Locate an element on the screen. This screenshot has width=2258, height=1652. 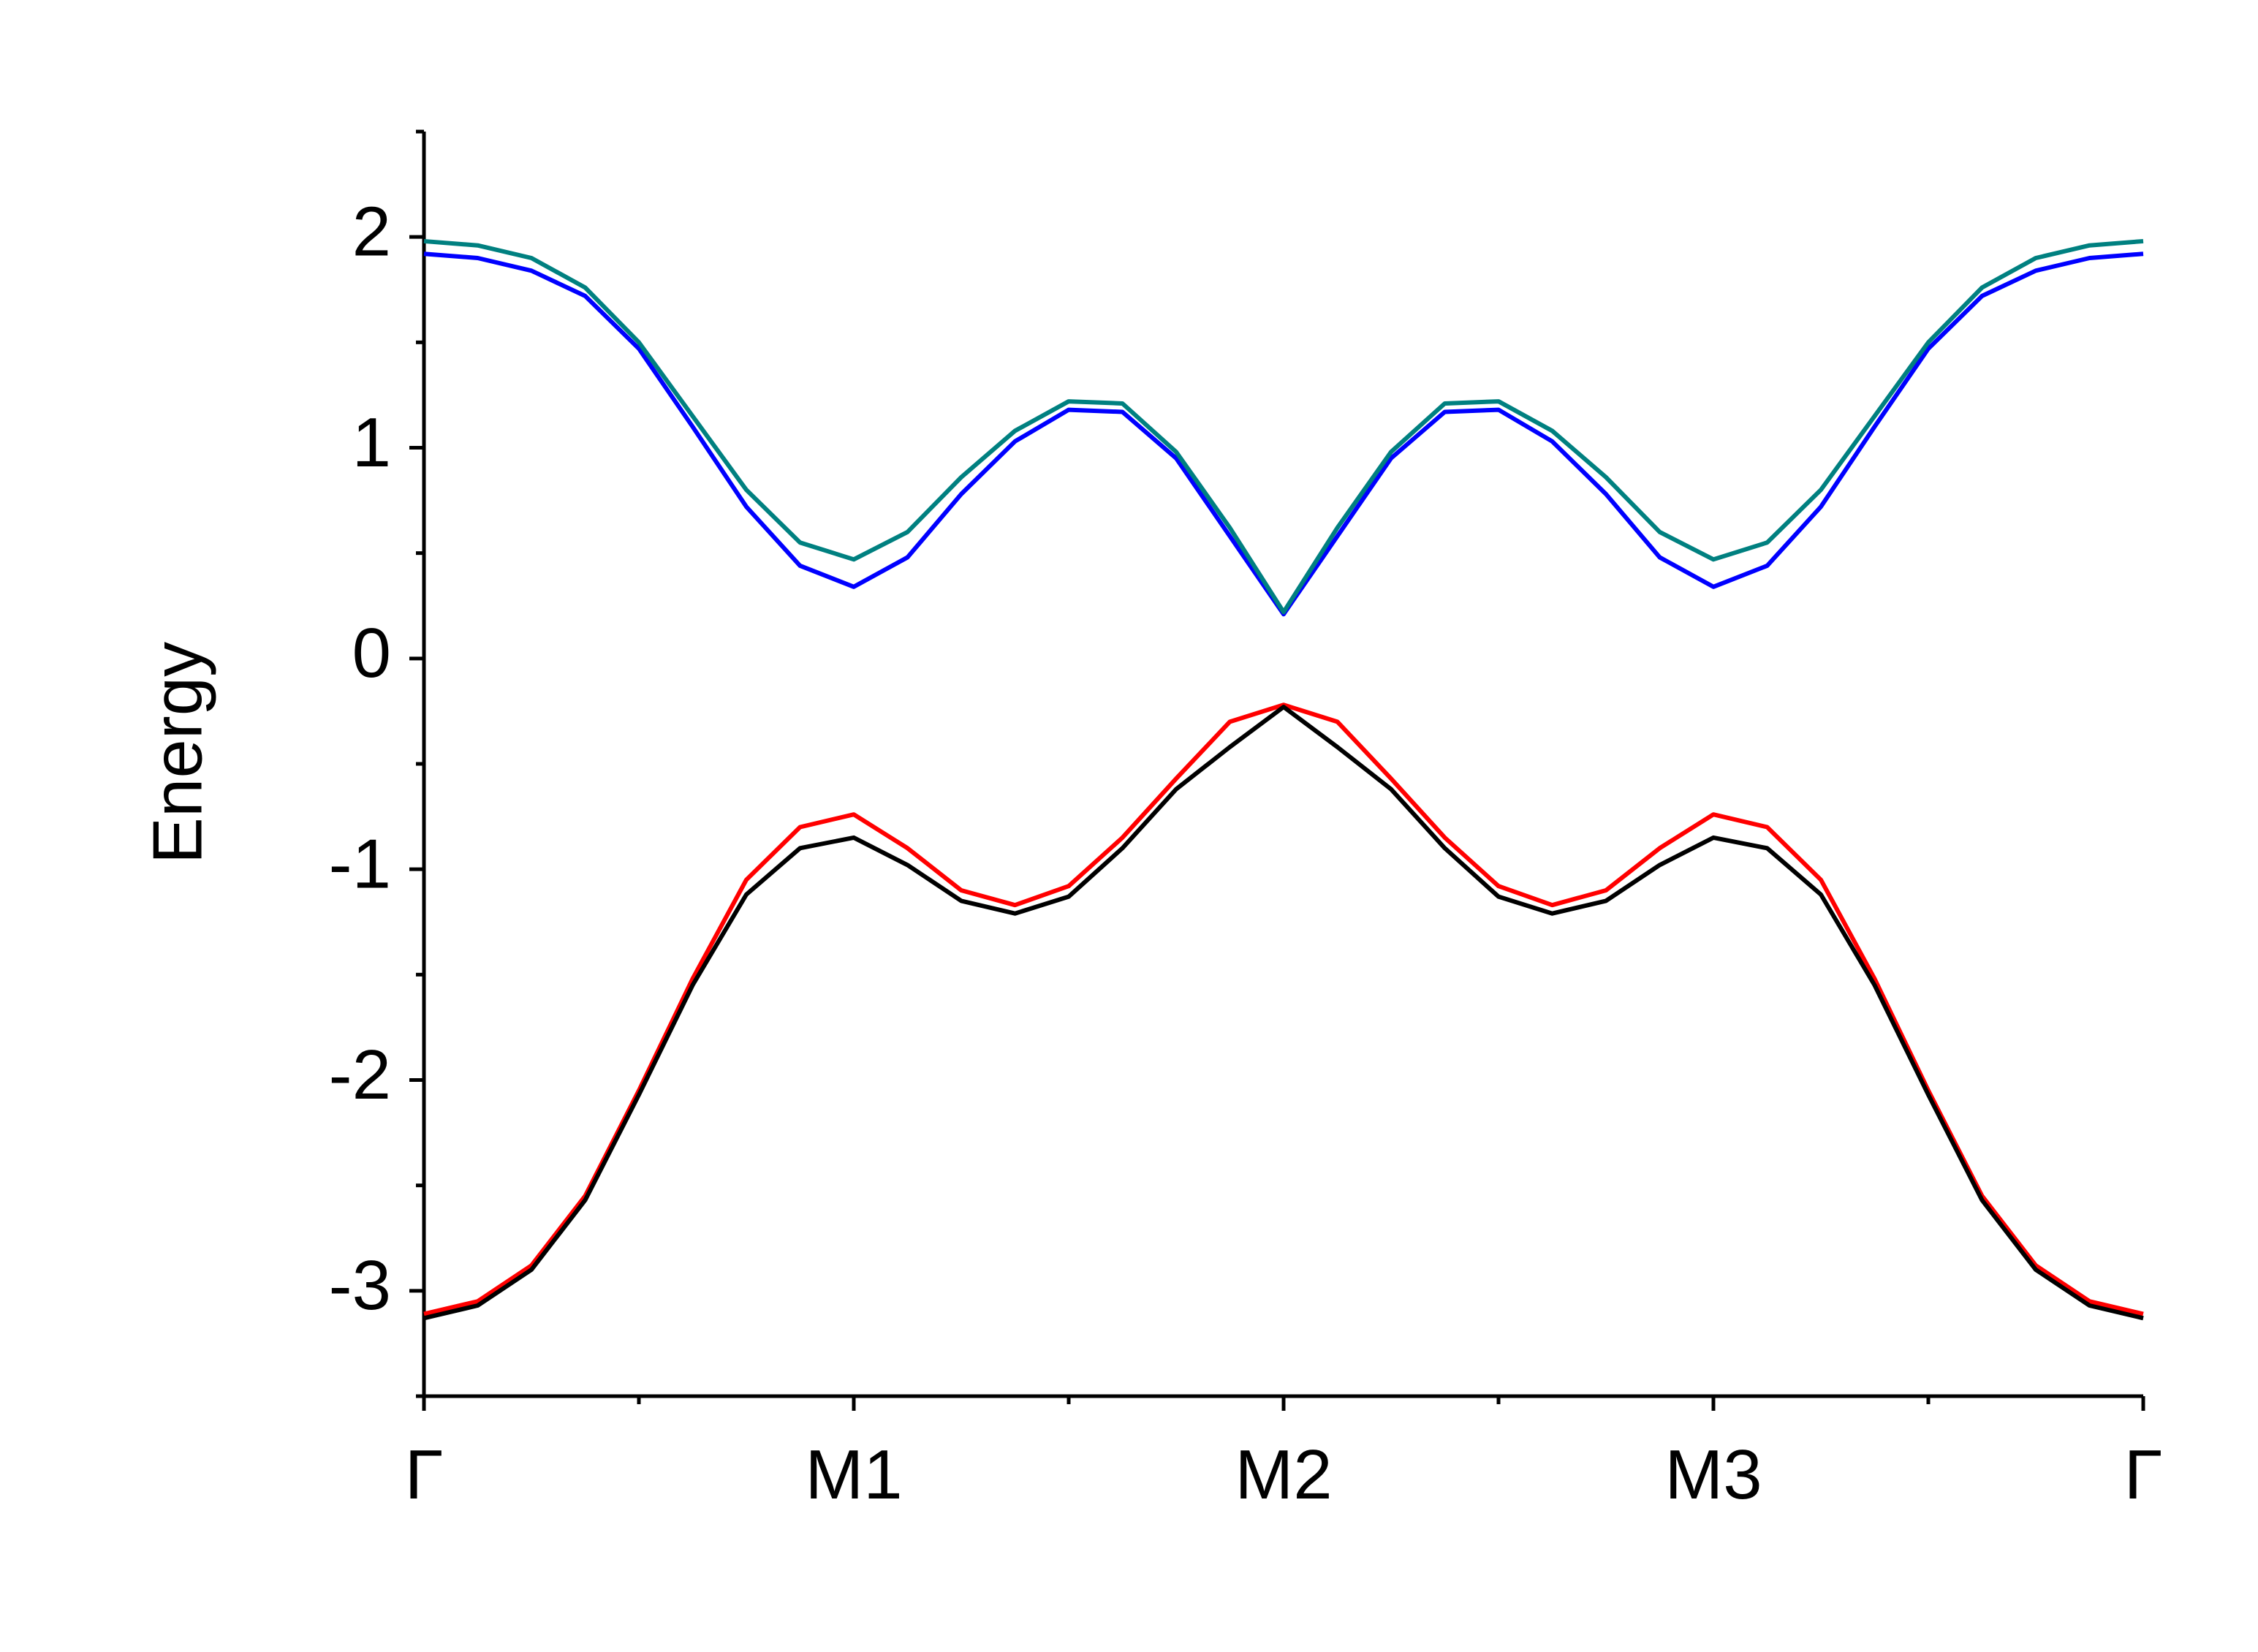
y-tick-label: 0 is located at coordinates (371, 653).